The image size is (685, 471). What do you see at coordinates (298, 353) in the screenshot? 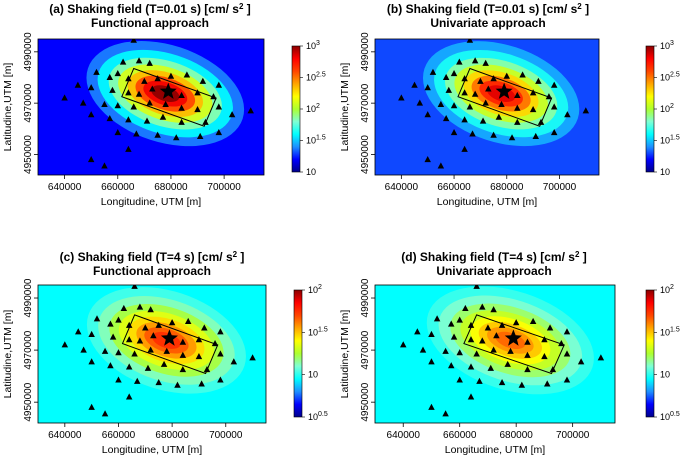
I see `colorbar-c` at bounding box center [298, 353].